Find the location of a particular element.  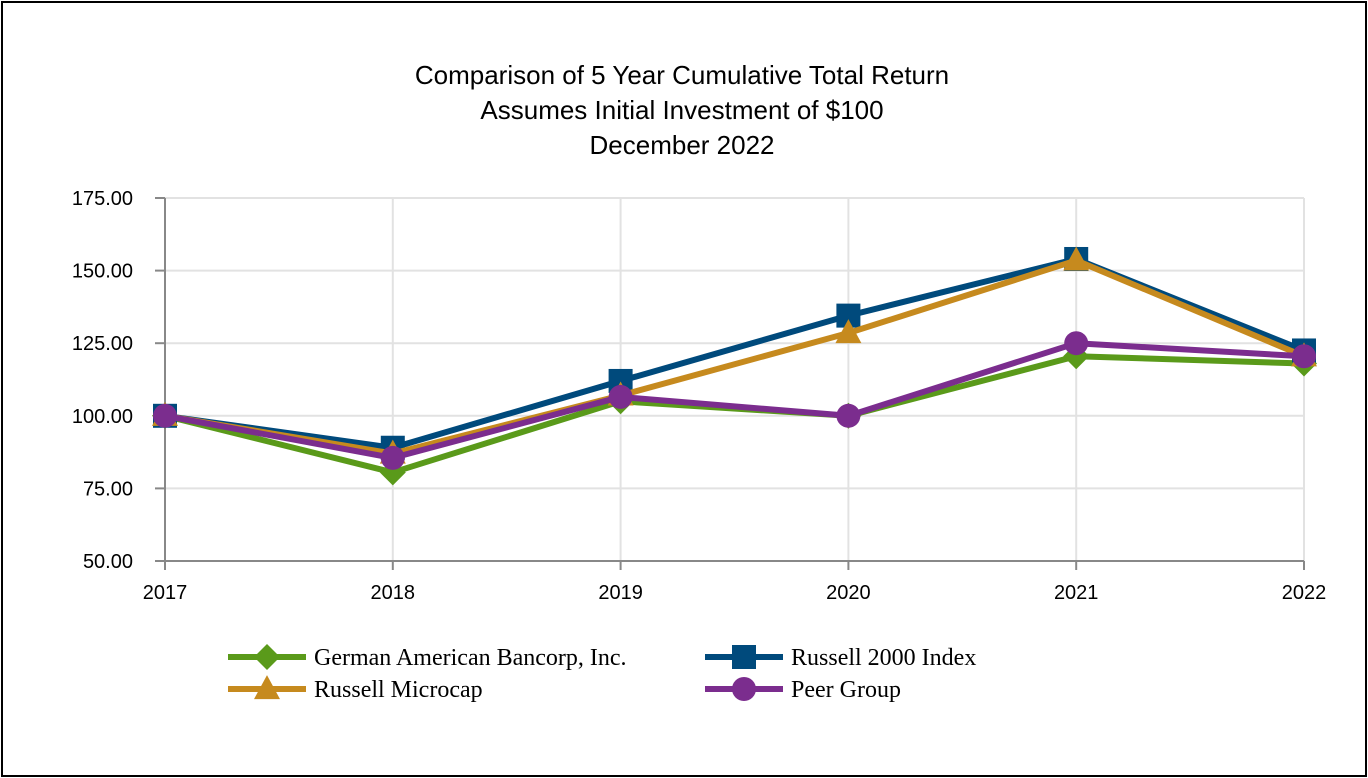

y-tick-label: 100.00 is located at coordinates (102, 417).